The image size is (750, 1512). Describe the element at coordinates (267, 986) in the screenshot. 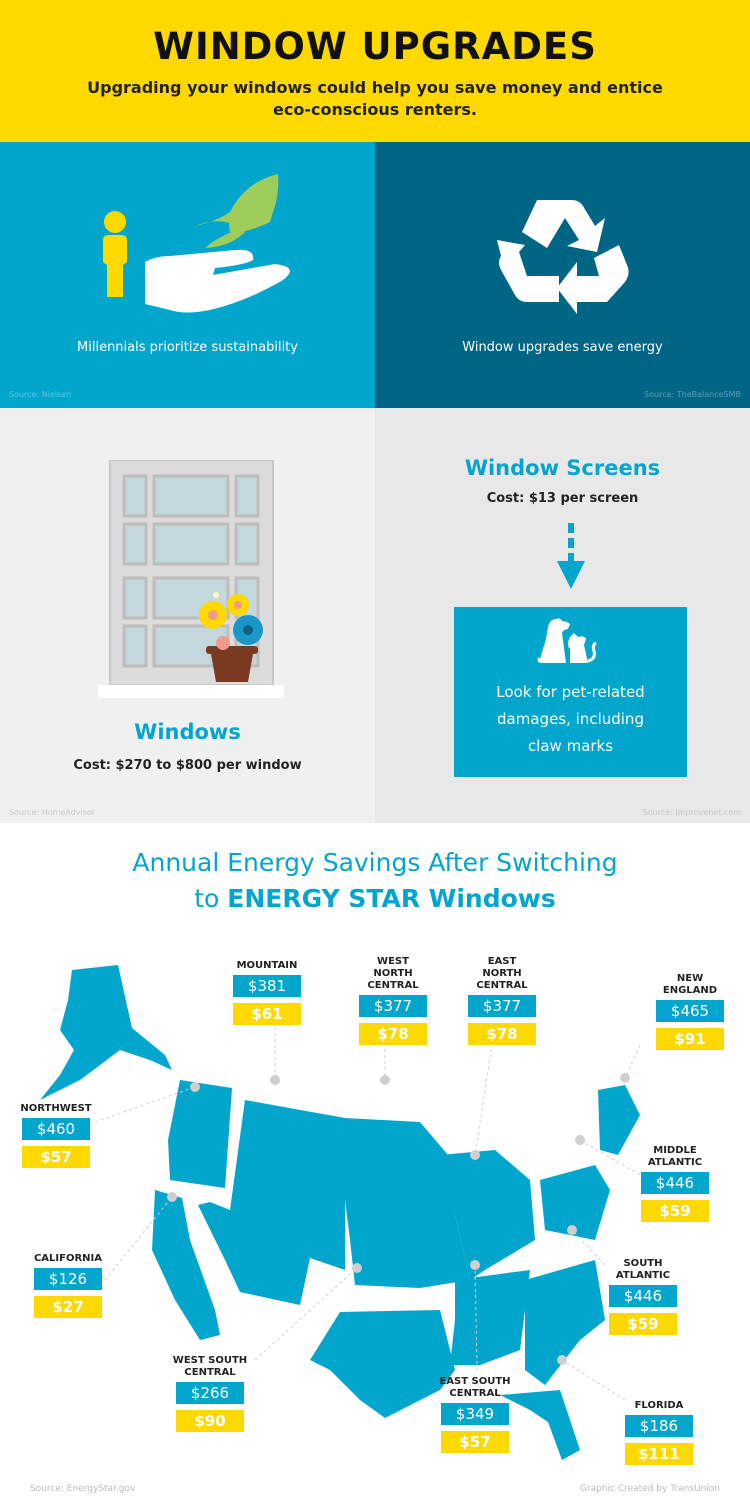

I see `energy-savings-badge: $381` at that location.